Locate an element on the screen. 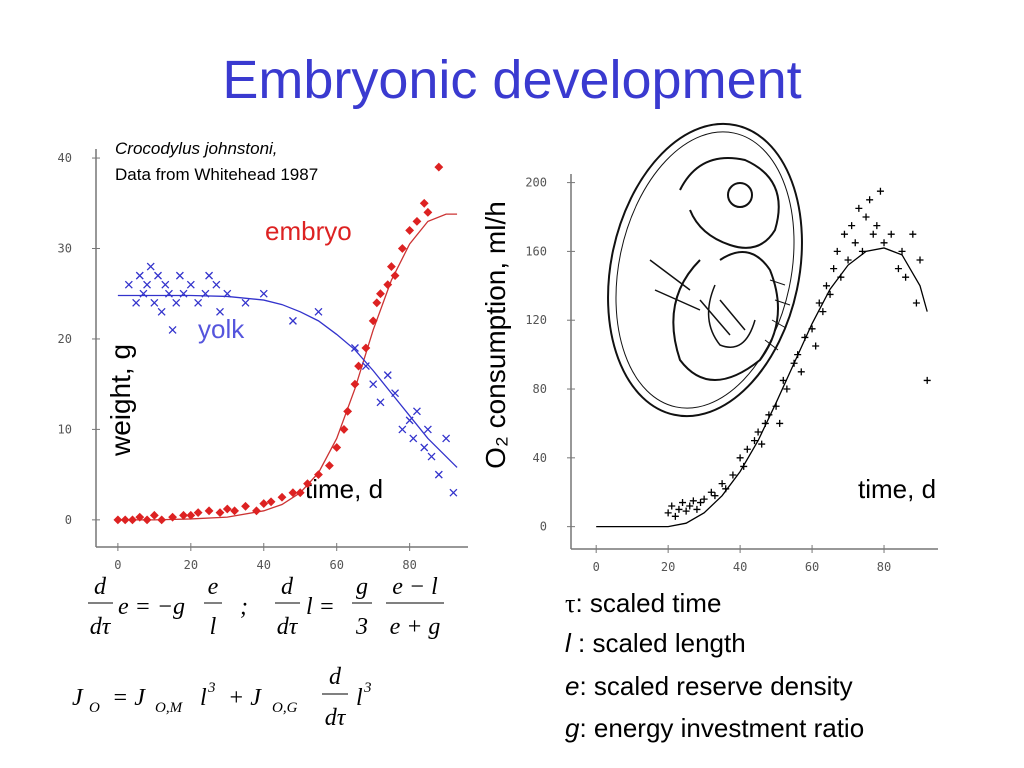  definition: τ: scaled time is located at coordinates (643, 603).